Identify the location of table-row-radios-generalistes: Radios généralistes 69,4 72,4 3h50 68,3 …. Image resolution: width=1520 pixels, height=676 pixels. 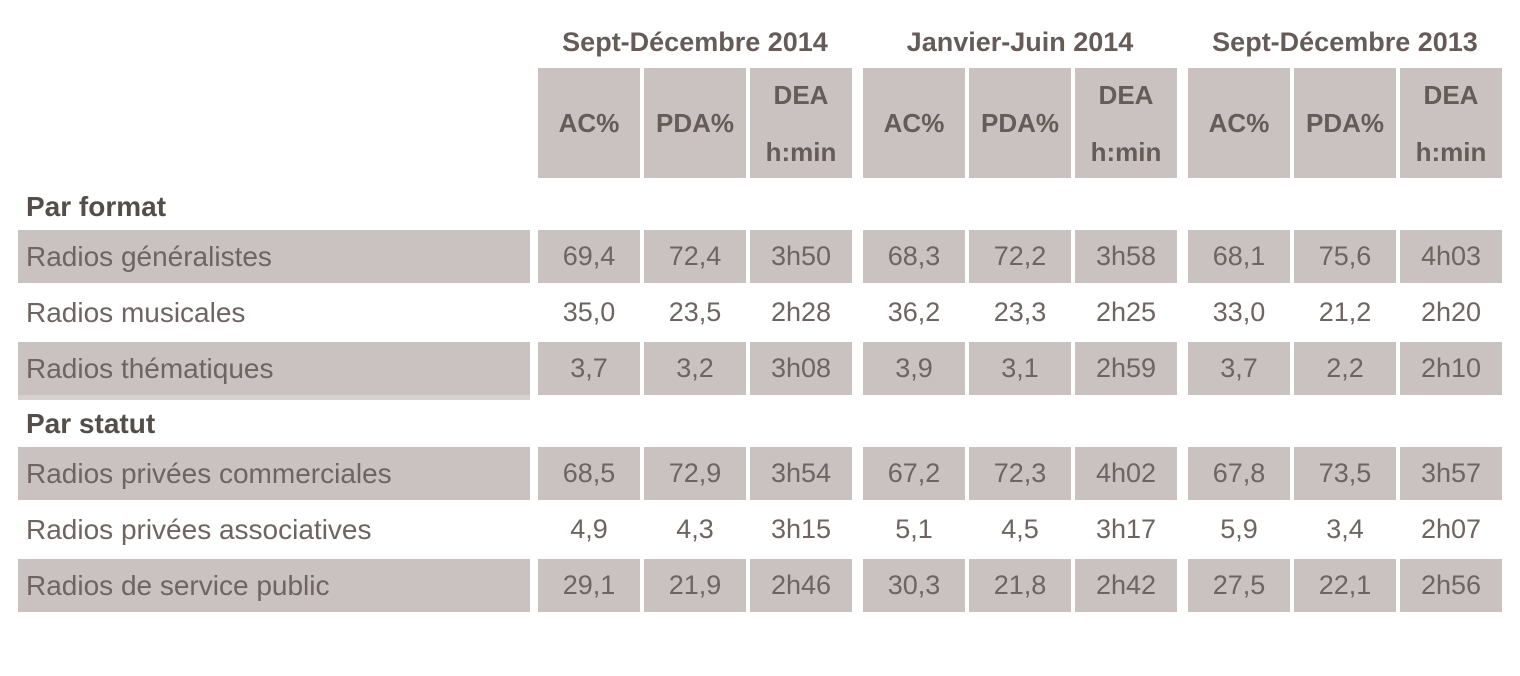
(769, 256).